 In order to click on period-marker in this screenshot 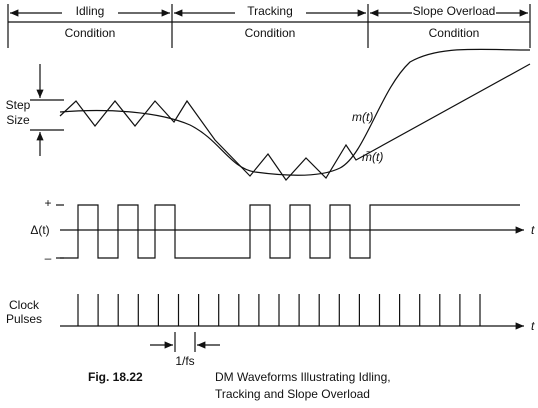, I will do `click(185, 342)`.